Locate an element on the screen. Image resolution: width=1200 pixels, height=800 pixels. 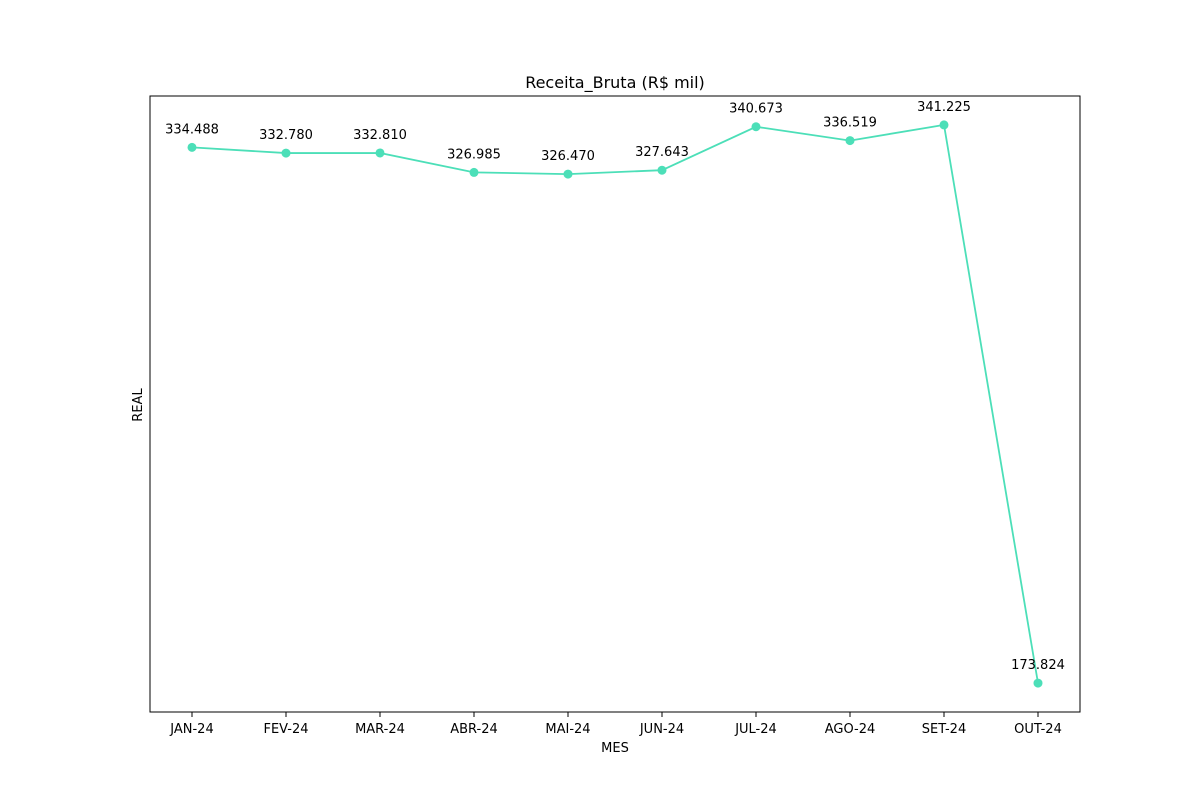
x-tick-label: MAR-24 is located at coordinates (380, 729).